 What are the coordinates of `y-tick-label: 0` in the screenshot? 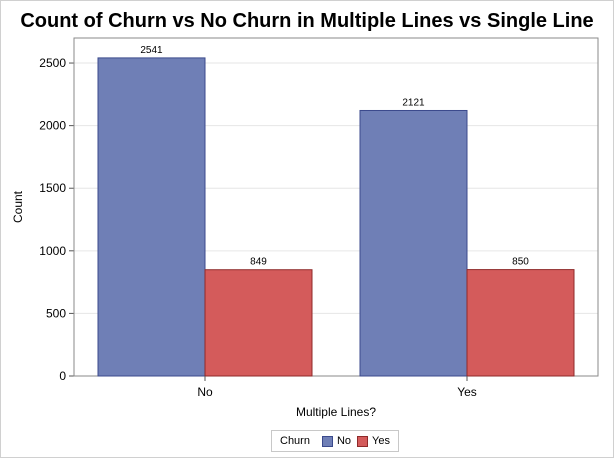 It's located at (62, 376).